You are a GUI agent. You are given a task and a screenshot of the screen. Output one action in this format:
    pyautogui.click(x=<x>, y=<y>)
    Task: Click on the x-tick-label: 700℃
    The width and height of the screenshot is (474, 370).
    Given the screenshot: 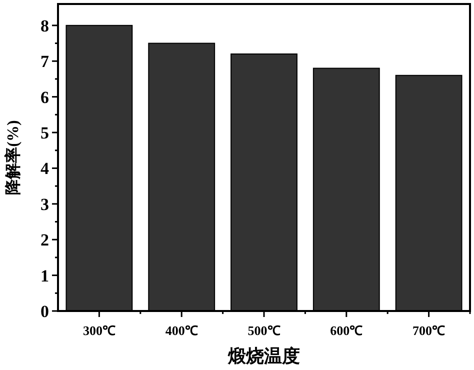 What is the action you would take?
    pyautogui.click(x=429, y=330)
    